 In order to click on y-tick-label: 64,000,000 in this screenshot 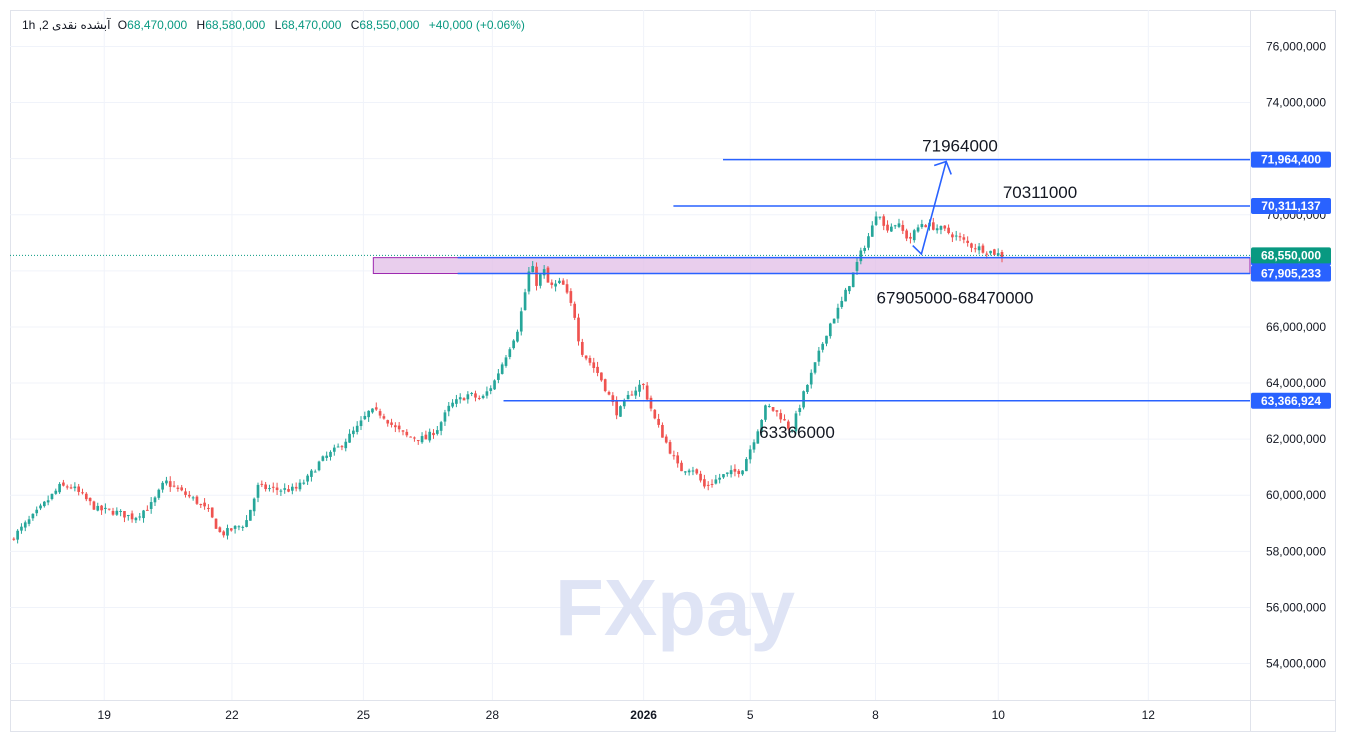, I will do `click(1296, 383)`.